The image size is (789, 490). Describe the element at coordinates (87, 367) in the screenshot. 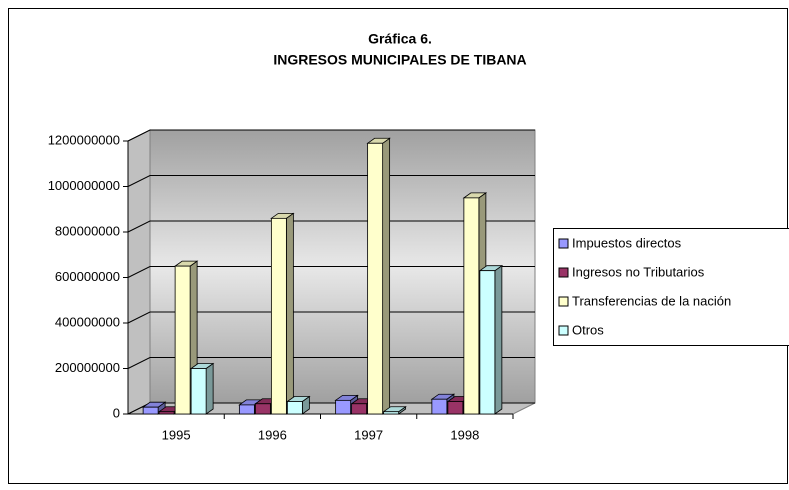

I see `y-tick-label: 200000000` at that location.